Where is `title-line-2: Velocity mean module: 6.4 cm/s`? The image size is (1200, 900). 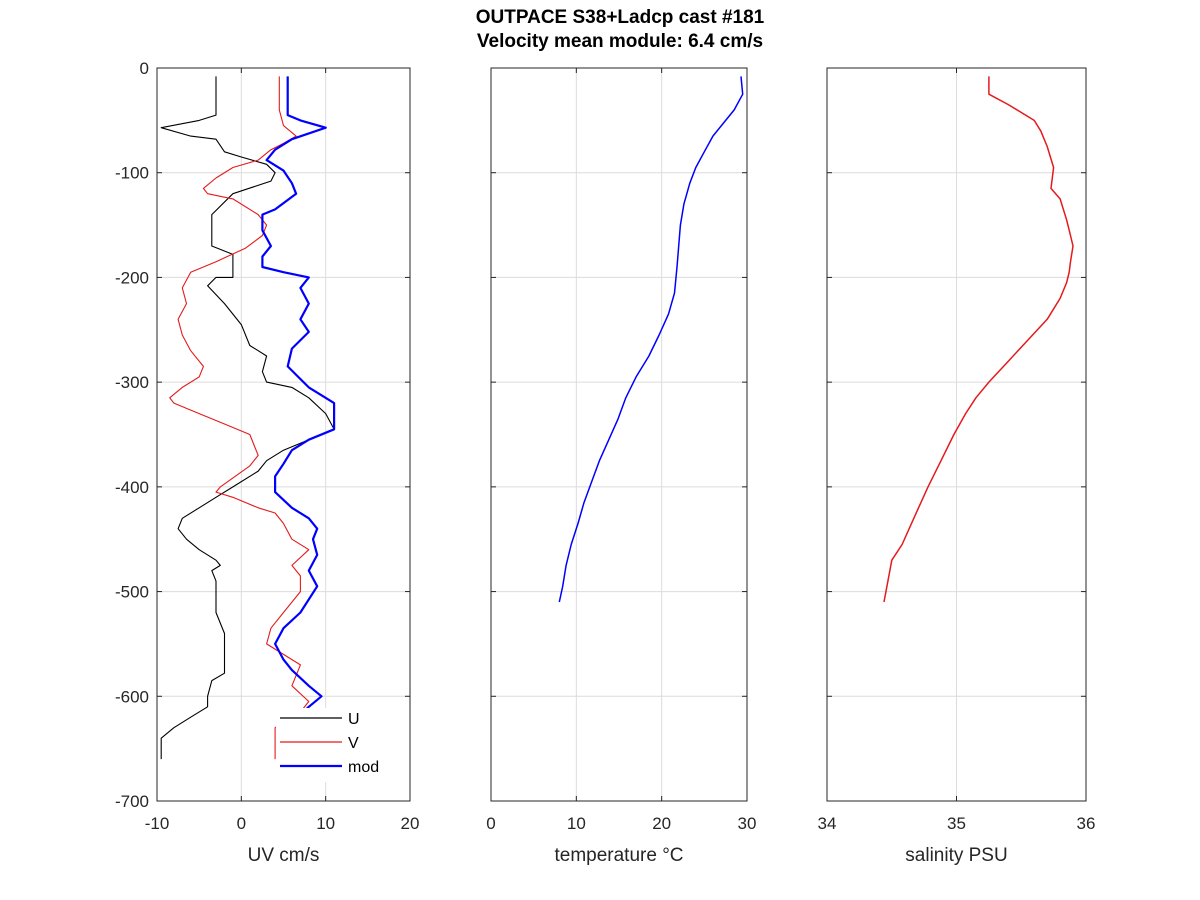
title-line-2: Velocity mean module: 6.4 cm/s is located at coordinates (620, 41).